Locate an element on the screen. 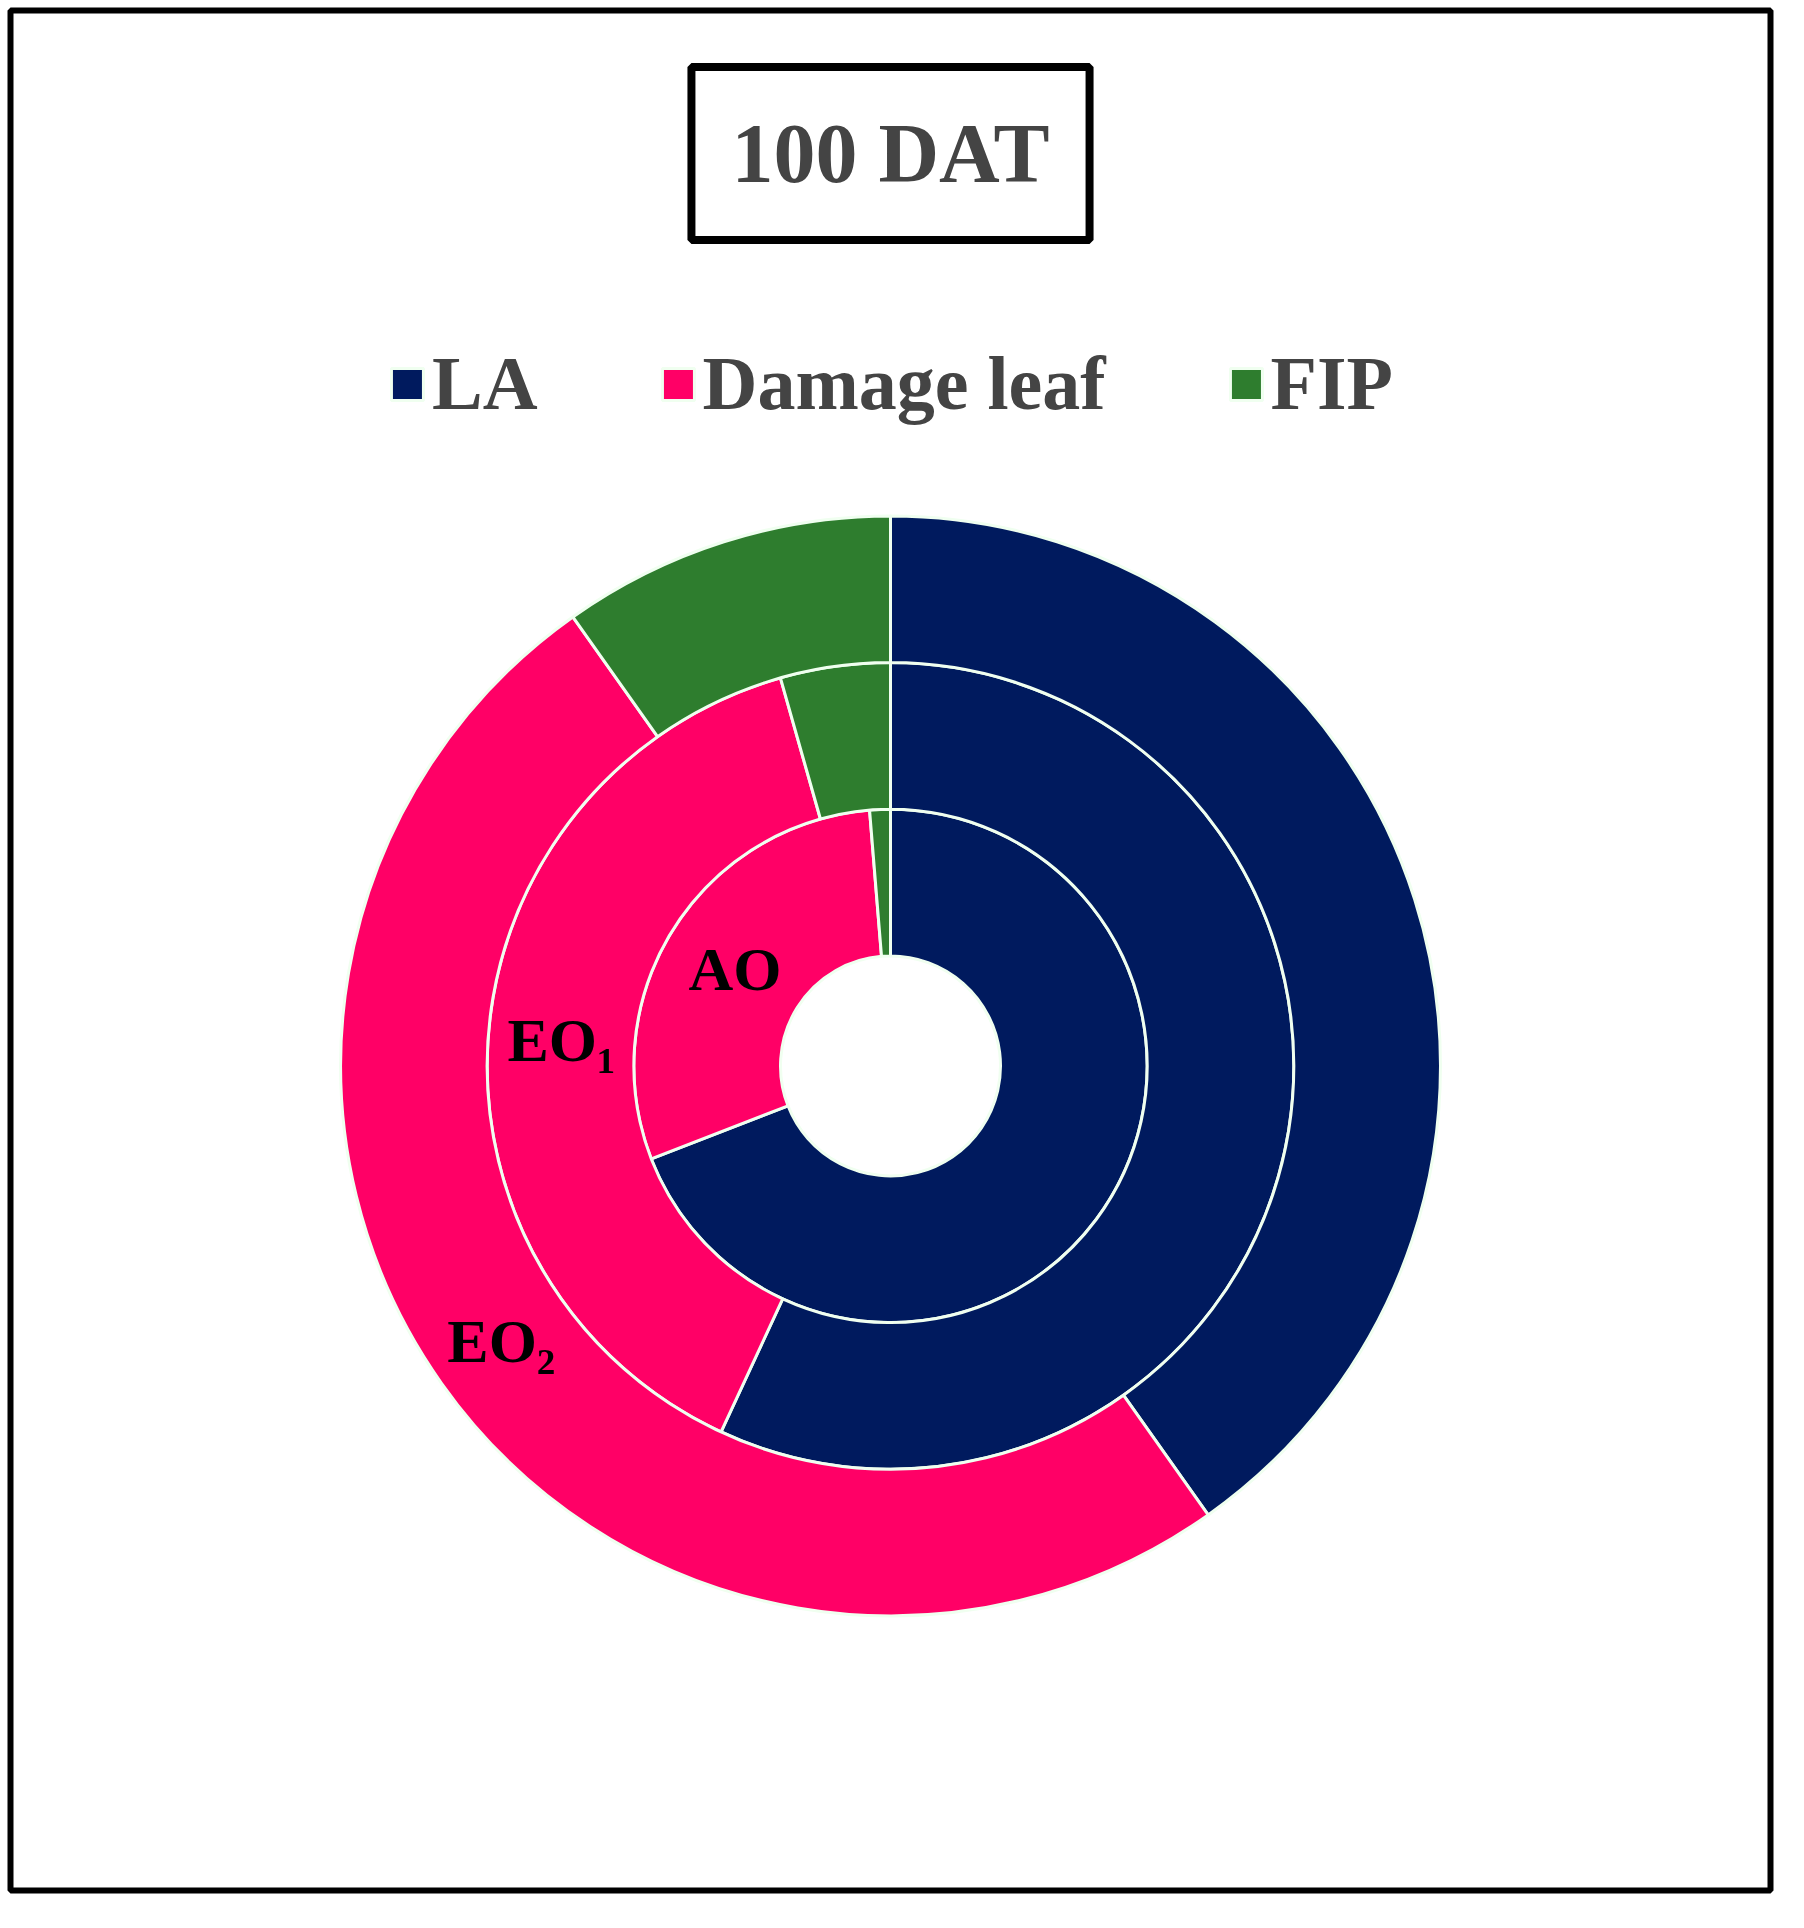  slice-label: EO₁ is located at coordinates (561, 1040).